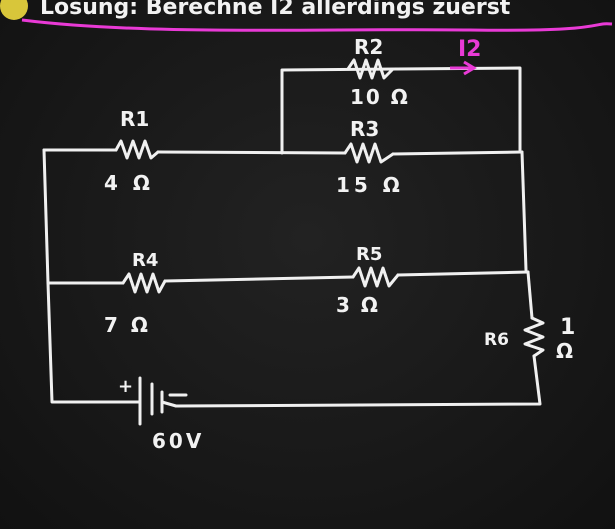  What do you see at coordinates (161, 414) in the screenshot?
I see `battery: + 60V` at bounding box center [161, 414].